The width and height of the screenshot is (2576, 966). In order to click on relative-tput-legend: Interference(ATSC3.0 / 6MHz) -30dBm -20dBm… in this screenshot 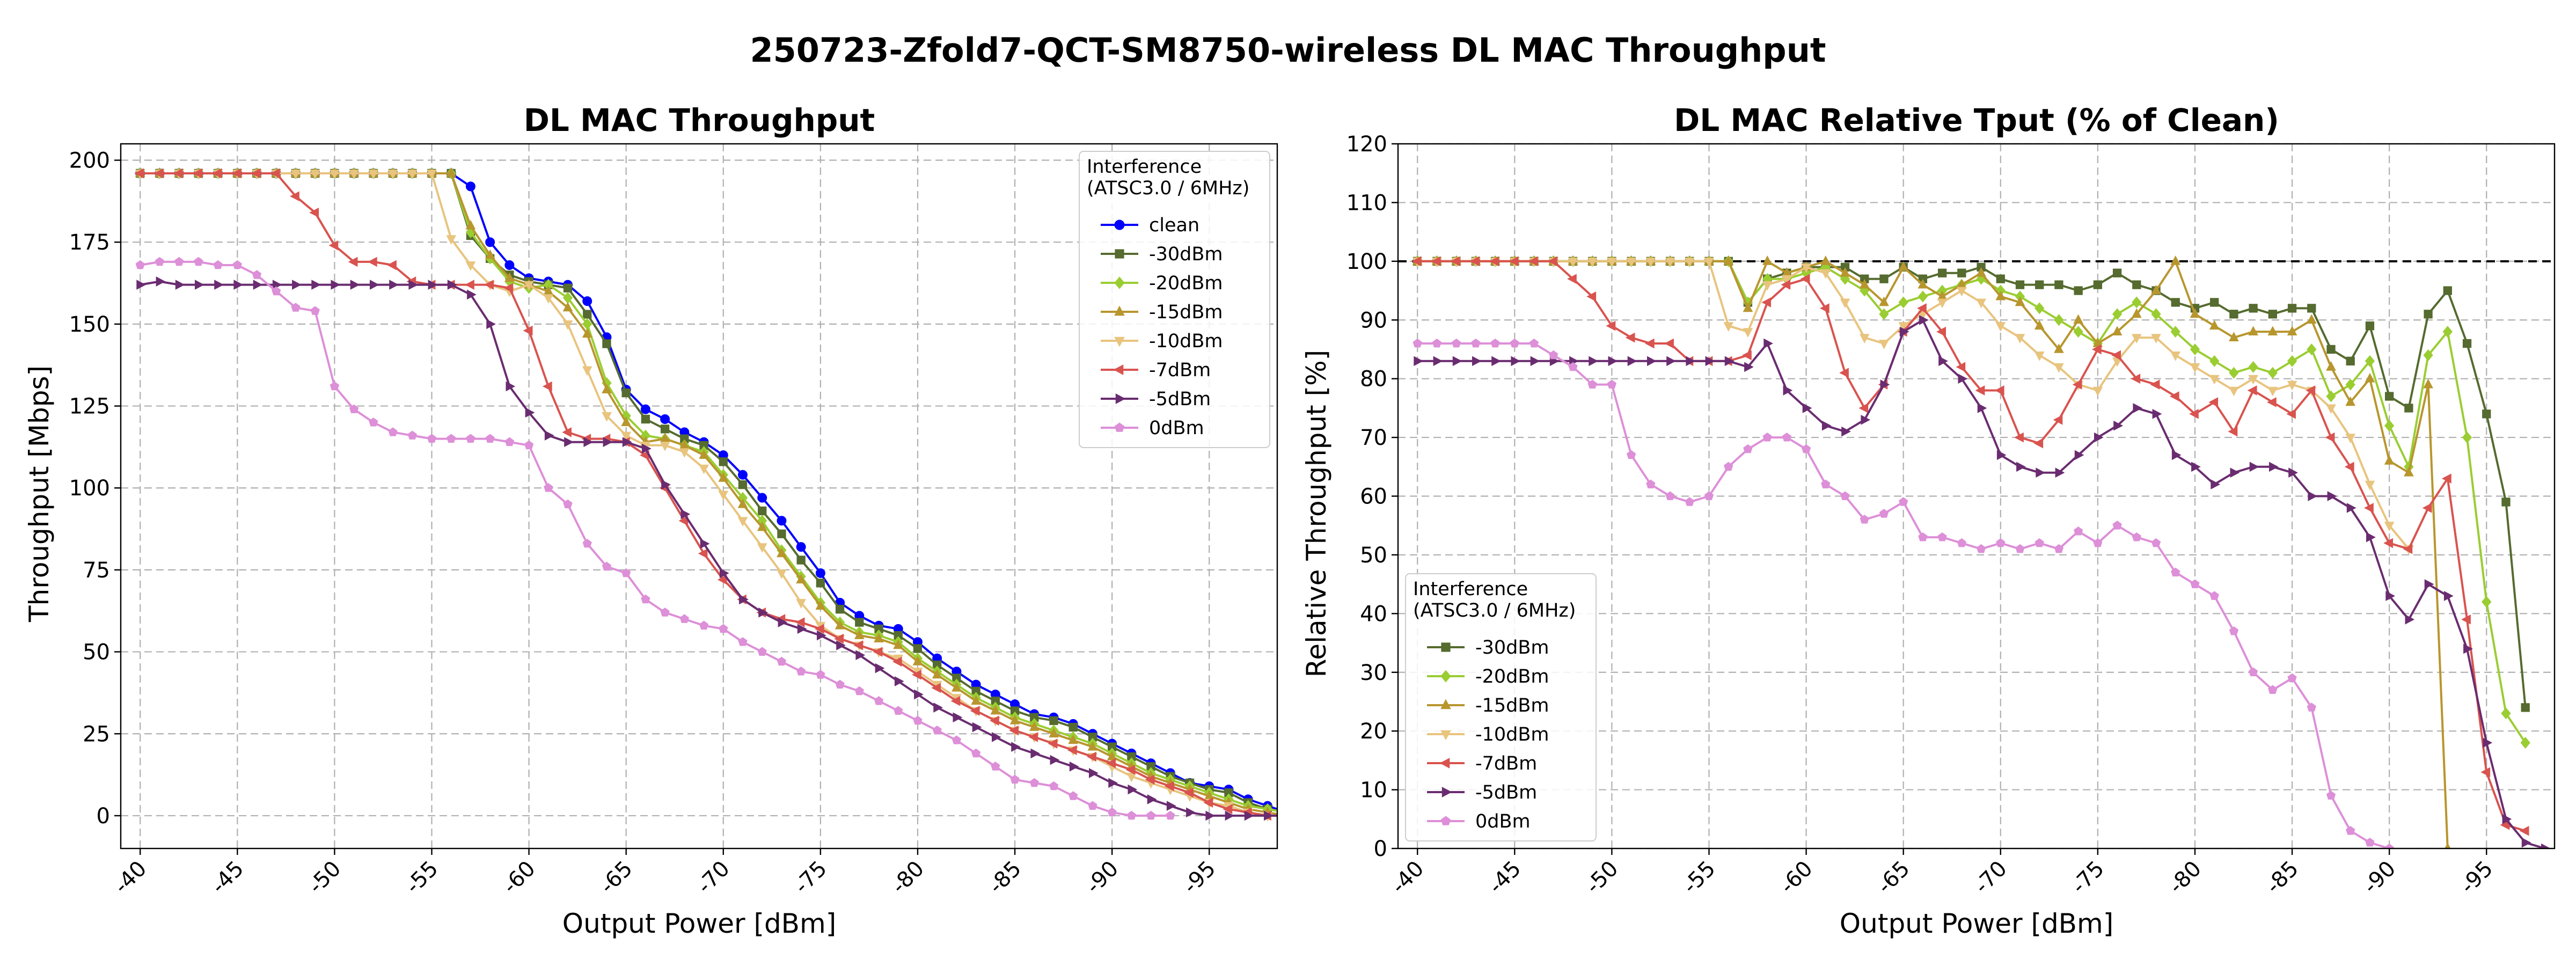, I will do `click(1501, 707)`.